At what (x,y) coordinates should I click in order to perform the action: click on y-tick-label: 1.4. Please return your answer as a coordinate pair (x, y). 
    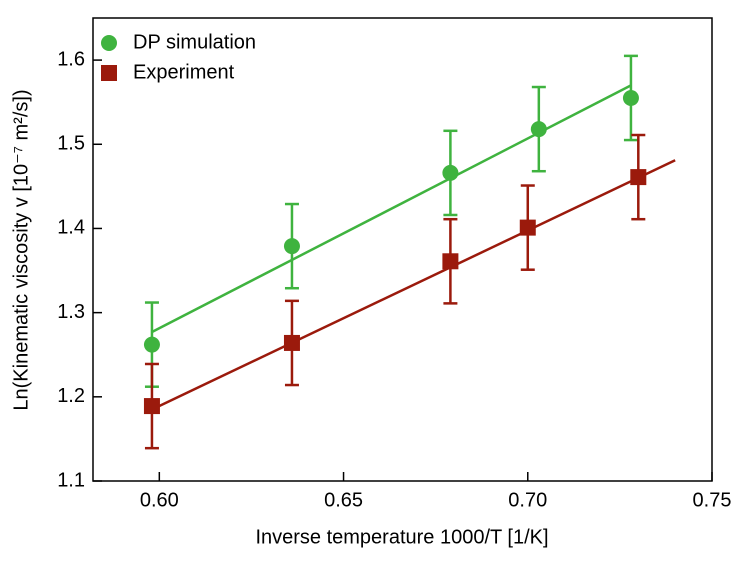
    Looking at the image, I should click on (71, 228).